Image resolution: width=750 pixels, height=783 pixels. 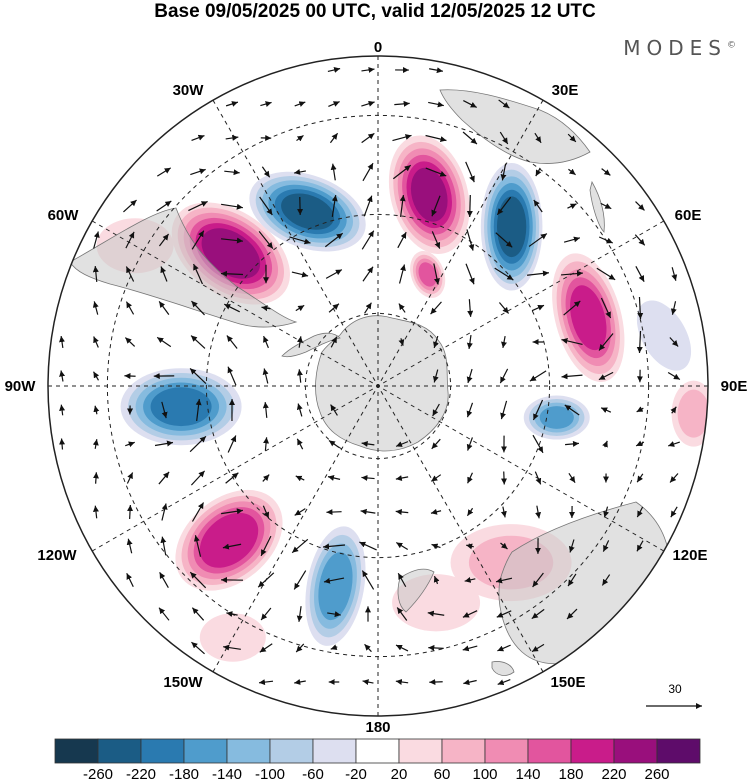 What do you see at coordinates (515, 126) in the screenshot?
I see `africa-landmass` at bounding box center [515, 126].